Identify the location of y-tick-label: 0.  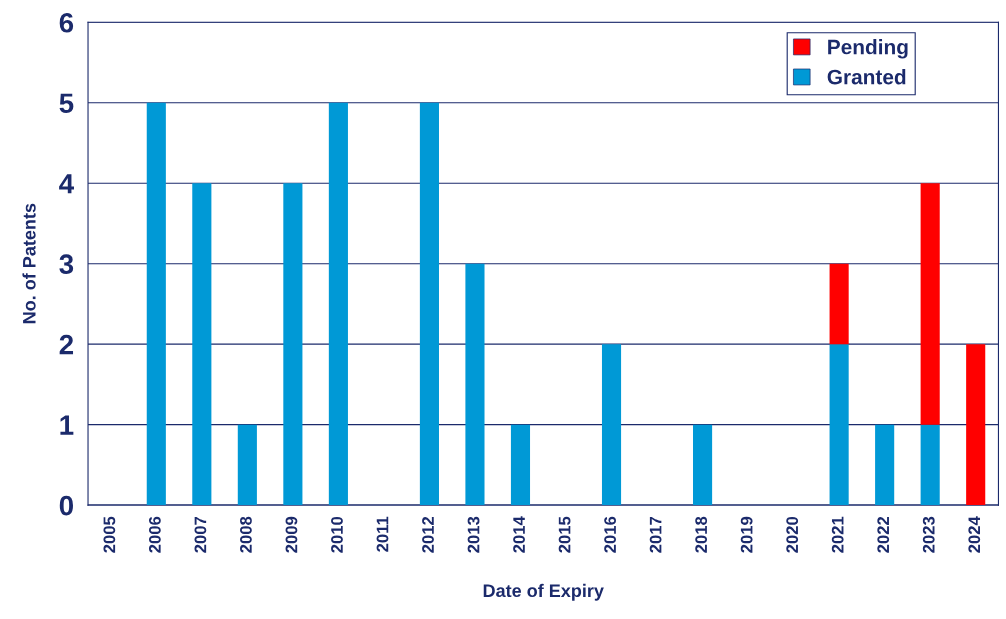
(66, 505).